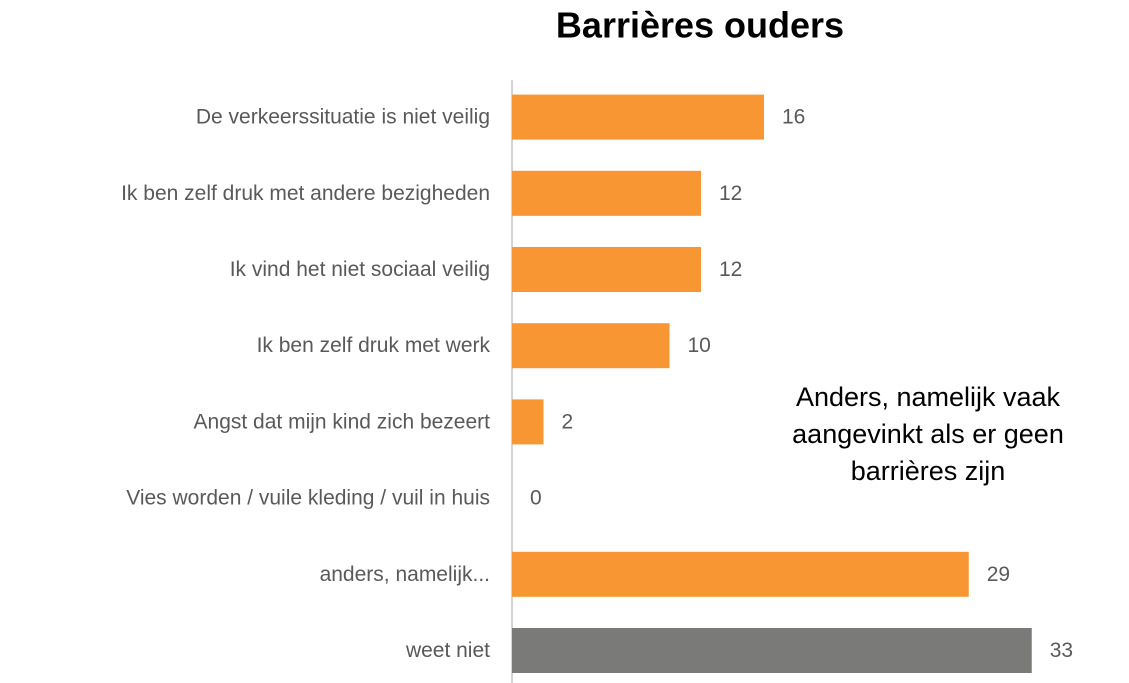  Describe the element at coordinates (699, 345) in the screenshot. I see `value-label: 10` at that location.